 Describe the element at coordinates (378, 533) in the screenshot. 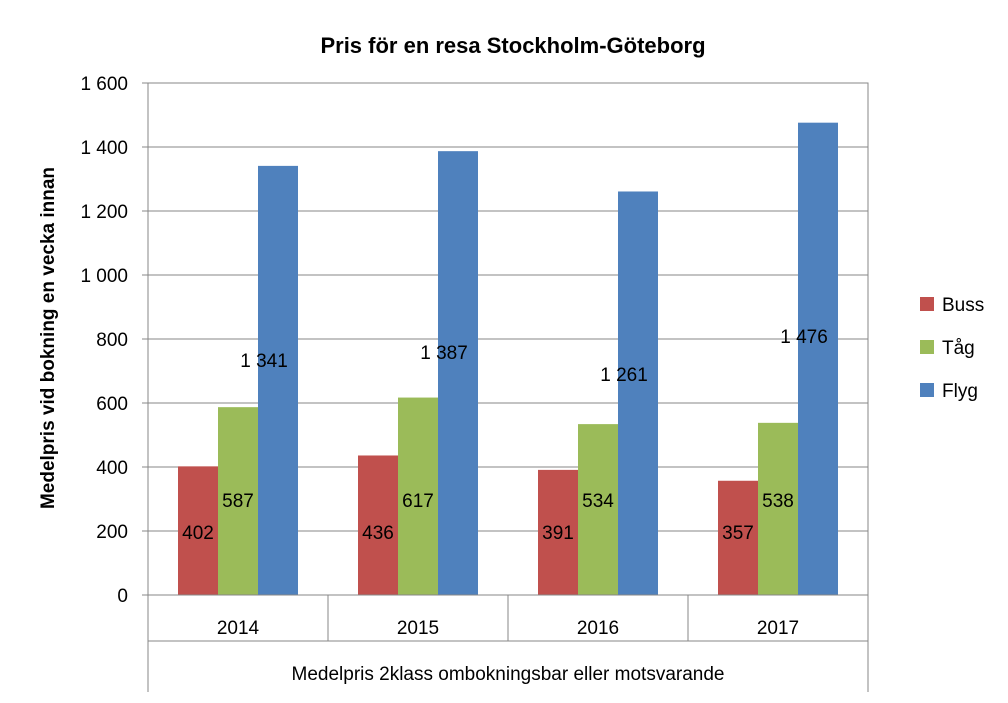

I see `data-label: 436` at that location.